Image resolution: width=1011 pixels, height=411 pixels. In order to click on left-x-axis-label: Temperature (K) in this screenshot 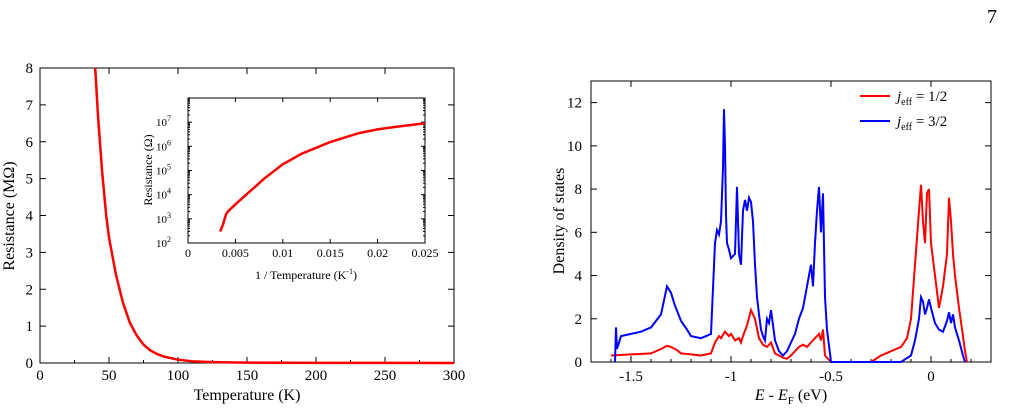, I will do `click(247, 395)`.